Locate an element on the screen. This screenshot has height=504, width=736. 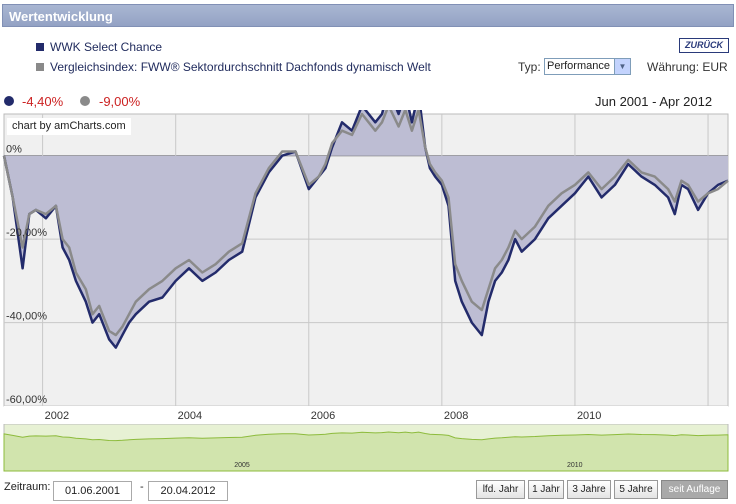
period-button-ytd: lfd. Jahr is located at coordinates (500, 489).